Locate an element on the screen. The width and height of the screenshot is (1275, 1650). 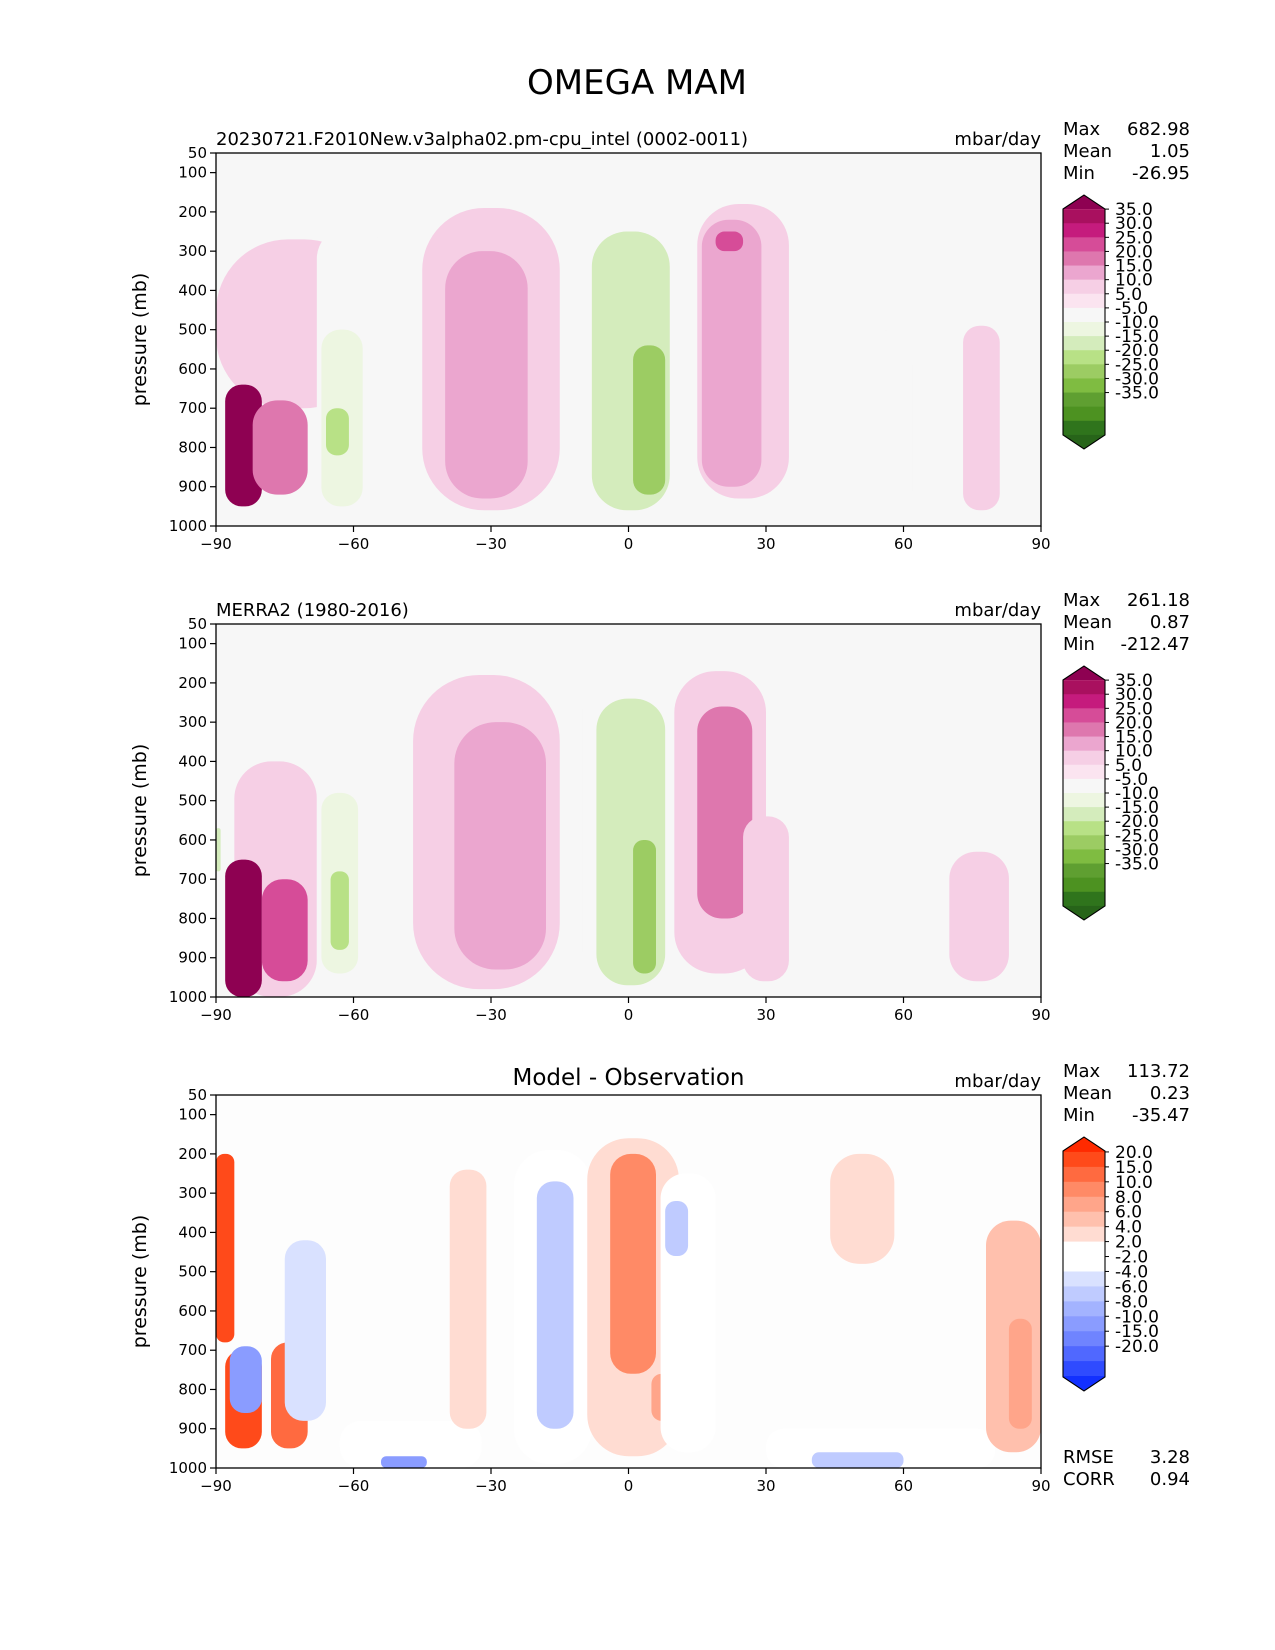
colorbar-extend-top is located at coordinates (1084, 1144).